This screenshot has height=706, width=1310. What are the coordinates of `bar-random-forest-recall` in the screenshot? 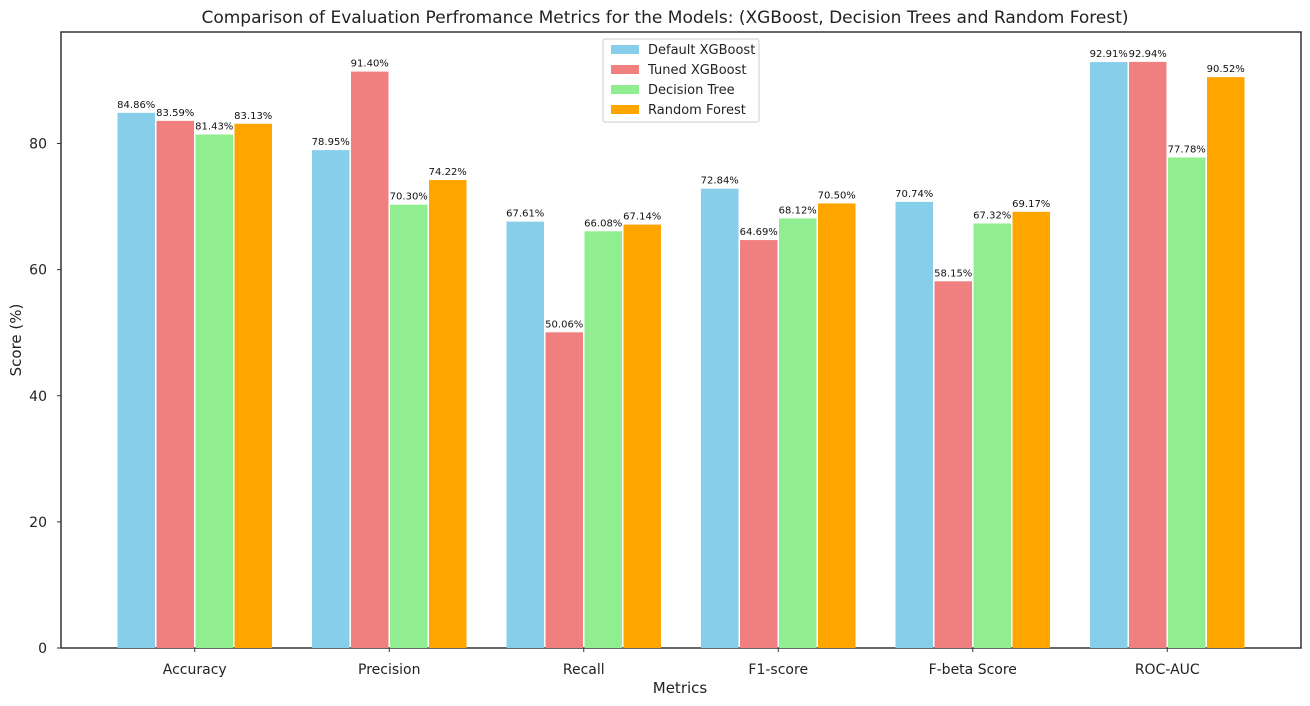 It's located at (642, 436).